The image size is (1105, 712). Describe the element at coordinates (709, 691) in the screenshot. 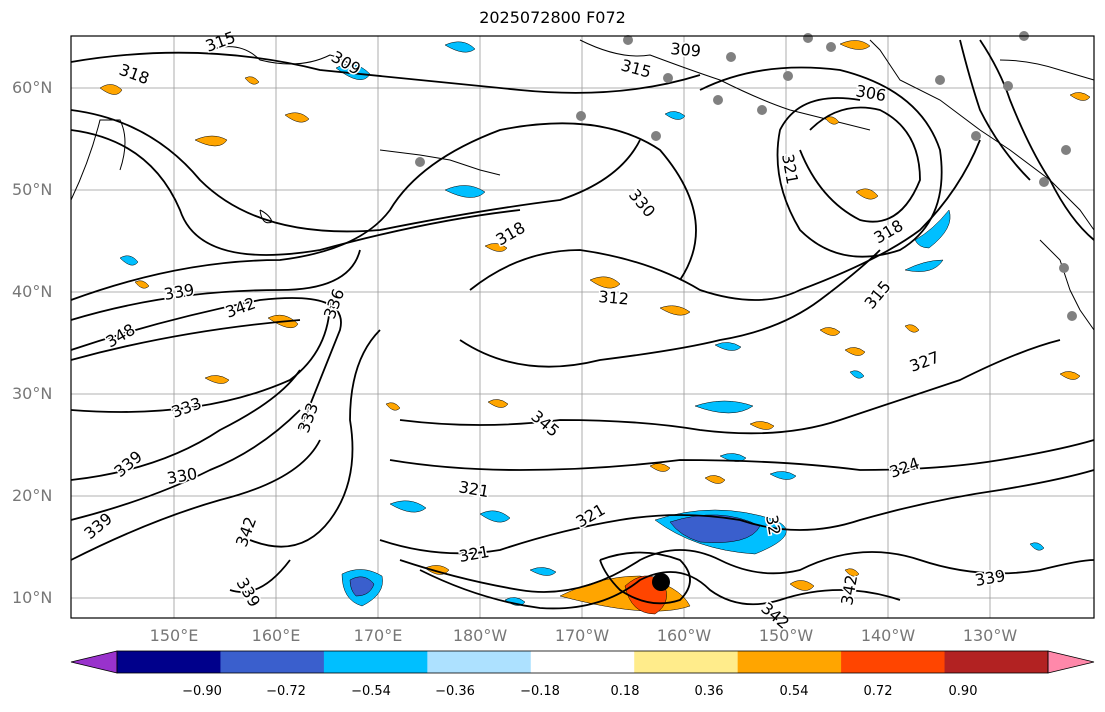

I see `colorbar-tick-label: 0.36` at that location.